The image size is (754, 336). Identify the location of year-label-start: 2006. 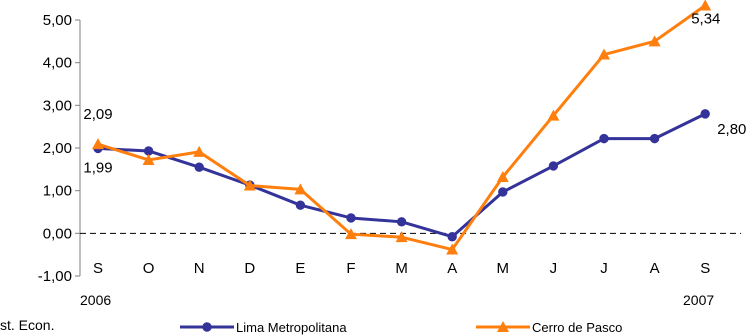
(95, 300).